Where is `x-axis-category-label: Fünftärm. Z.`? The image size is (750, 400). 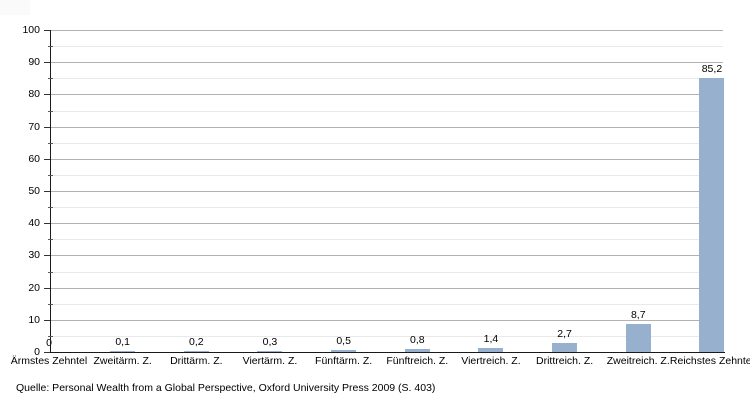
x-axis-category-label: Fünftärm. Z. is located at coordinates (344, 361).